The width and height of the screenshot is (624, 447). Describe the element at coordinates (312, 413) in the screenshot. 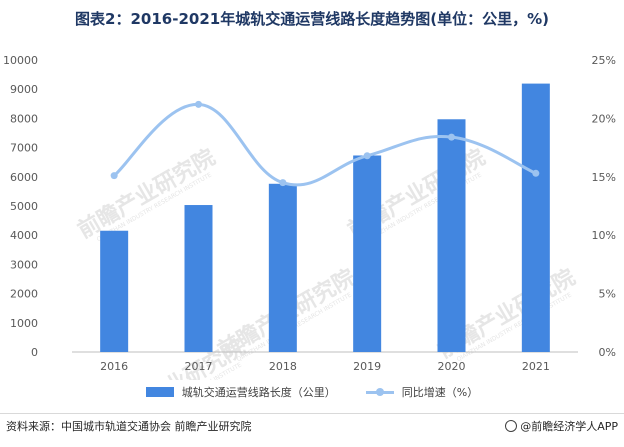

I see `footer-divider` at that location.